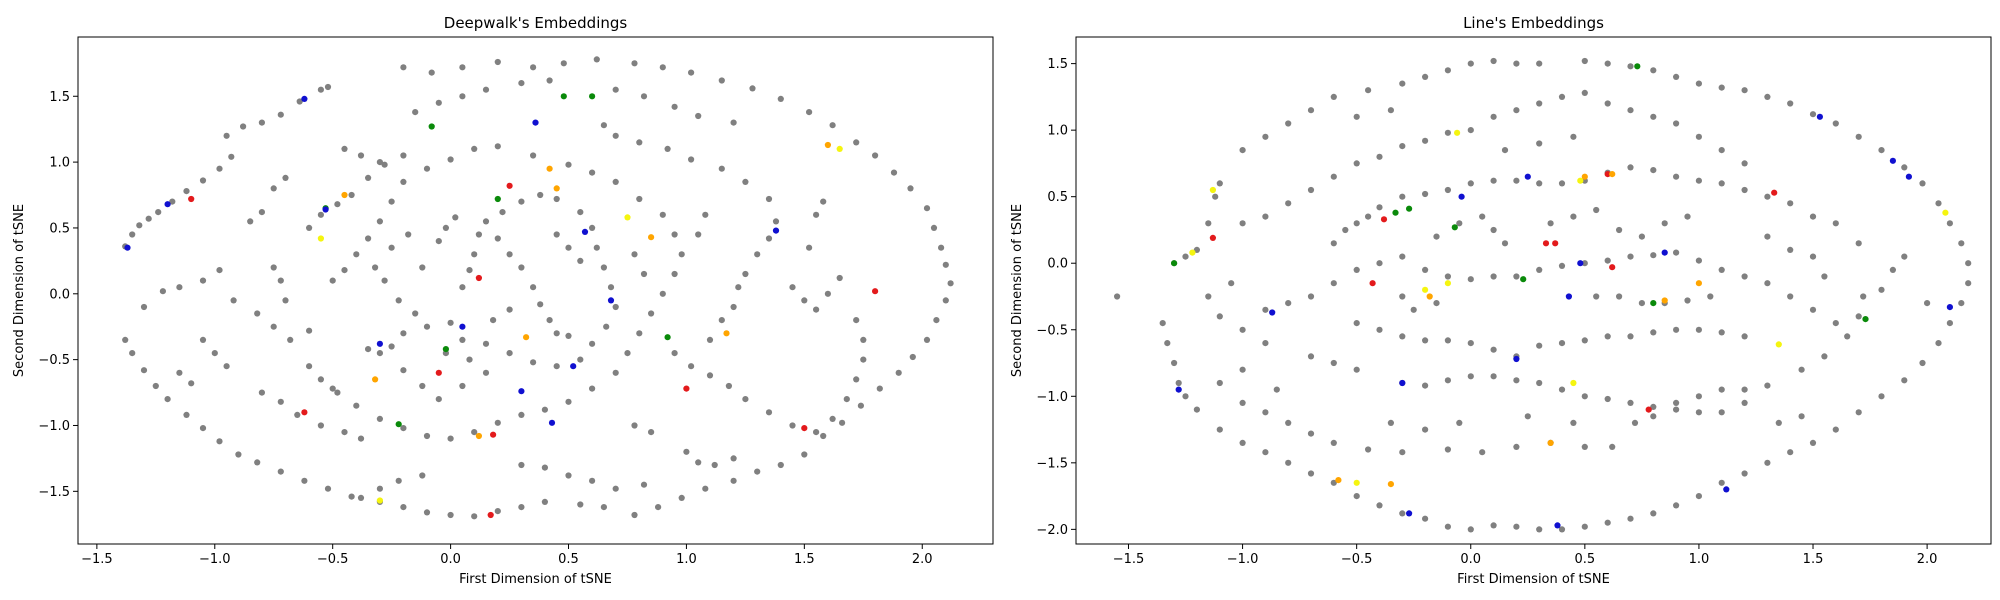 Image resolution: width=2000 pixels, height=600 pixels. What do you see at coordinates (1425, 289) in the screenshot?
I see `point-yellow` at bounding box center [1425, 289].